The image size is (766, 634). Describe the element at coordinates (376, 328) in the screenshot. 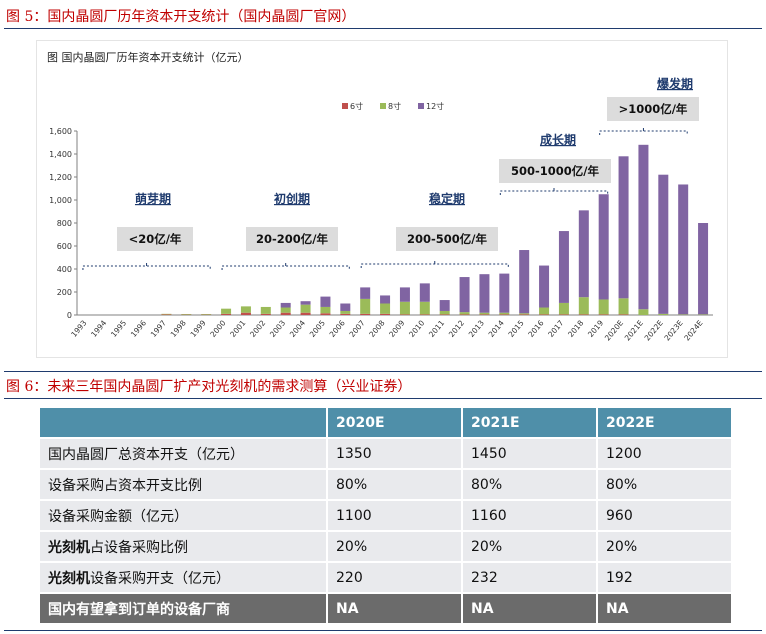

I see `x-tick-label: 2008` at that location.